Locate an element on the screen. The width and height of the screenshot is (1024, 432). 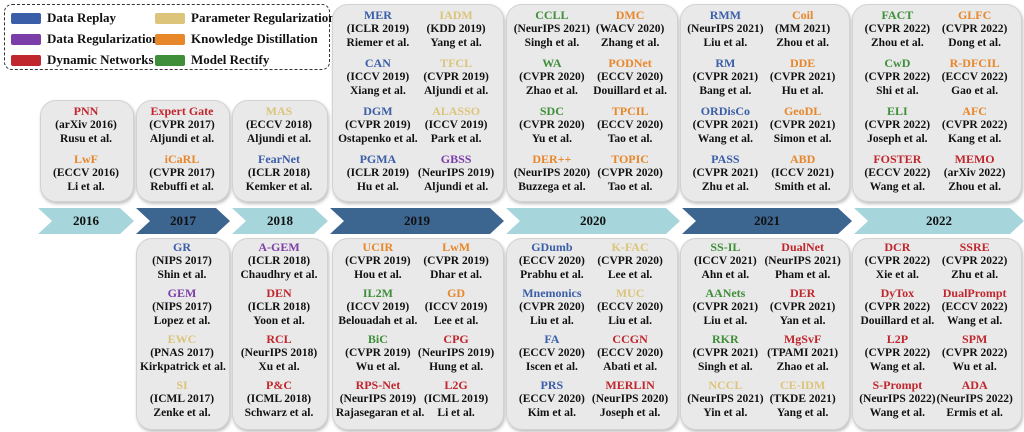
method-authors: Hung et al. is located at coordinates (456, 367).